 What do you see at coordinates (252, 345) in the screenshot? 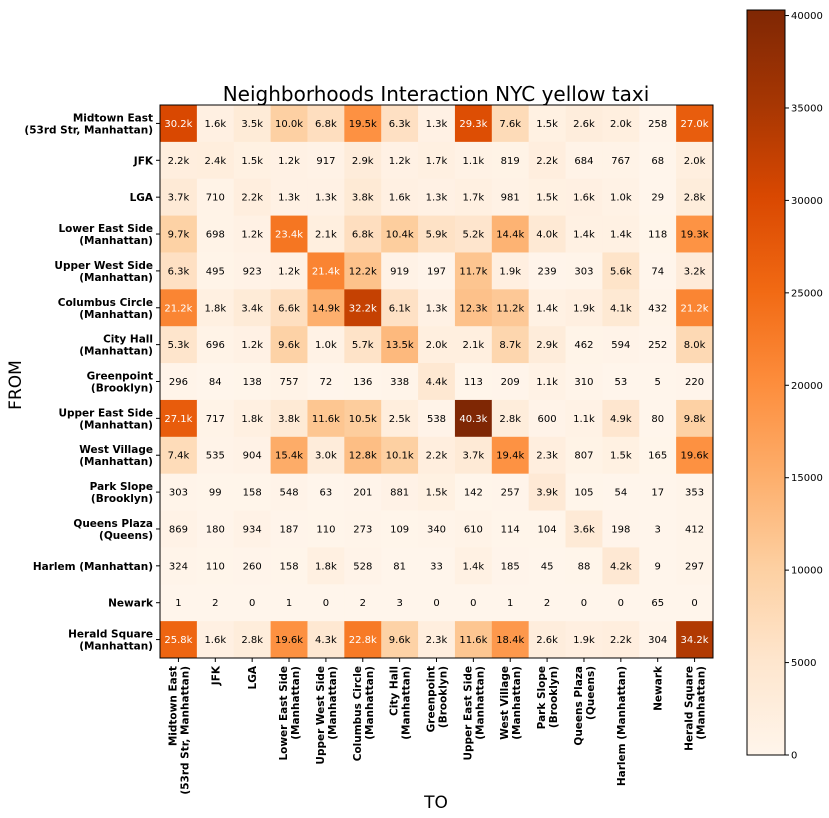
I see `cell-value-label: 1.2k` at bounding box center [252, 345].